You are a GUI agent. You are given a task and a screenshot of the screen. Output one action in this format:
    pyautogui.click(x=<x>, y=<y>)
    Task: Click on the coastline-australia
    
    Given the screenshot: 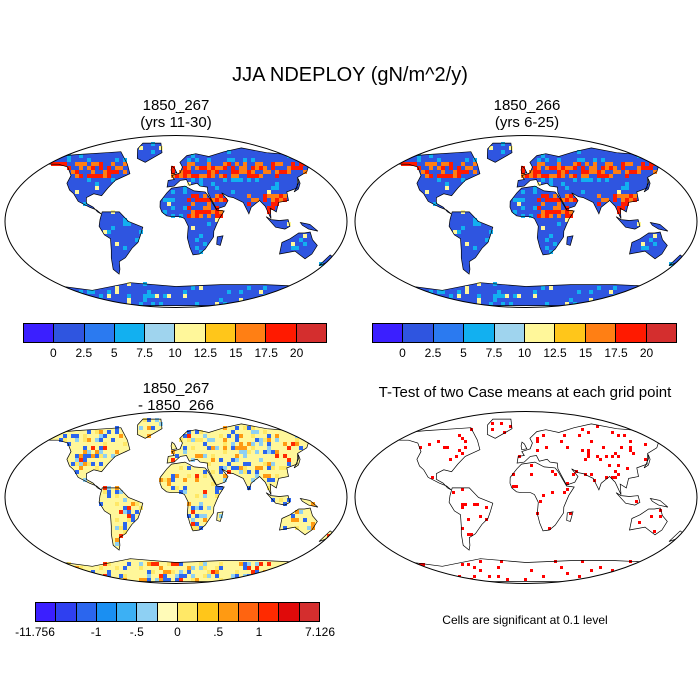 What is the action you would take?
    pyautogui.click(x=298, y=521)
    